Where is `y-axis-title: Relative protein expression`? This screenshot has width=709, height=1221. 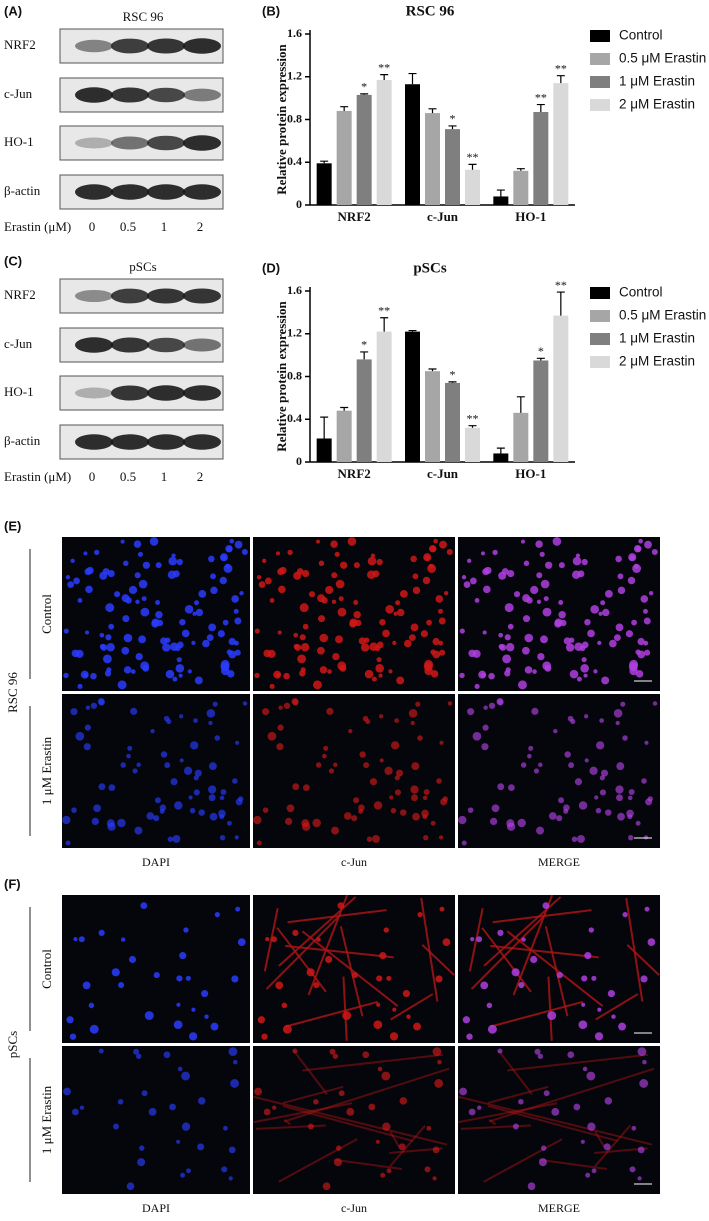
y-axis-title: Relative protein expression is located at coordinates (281, 119).